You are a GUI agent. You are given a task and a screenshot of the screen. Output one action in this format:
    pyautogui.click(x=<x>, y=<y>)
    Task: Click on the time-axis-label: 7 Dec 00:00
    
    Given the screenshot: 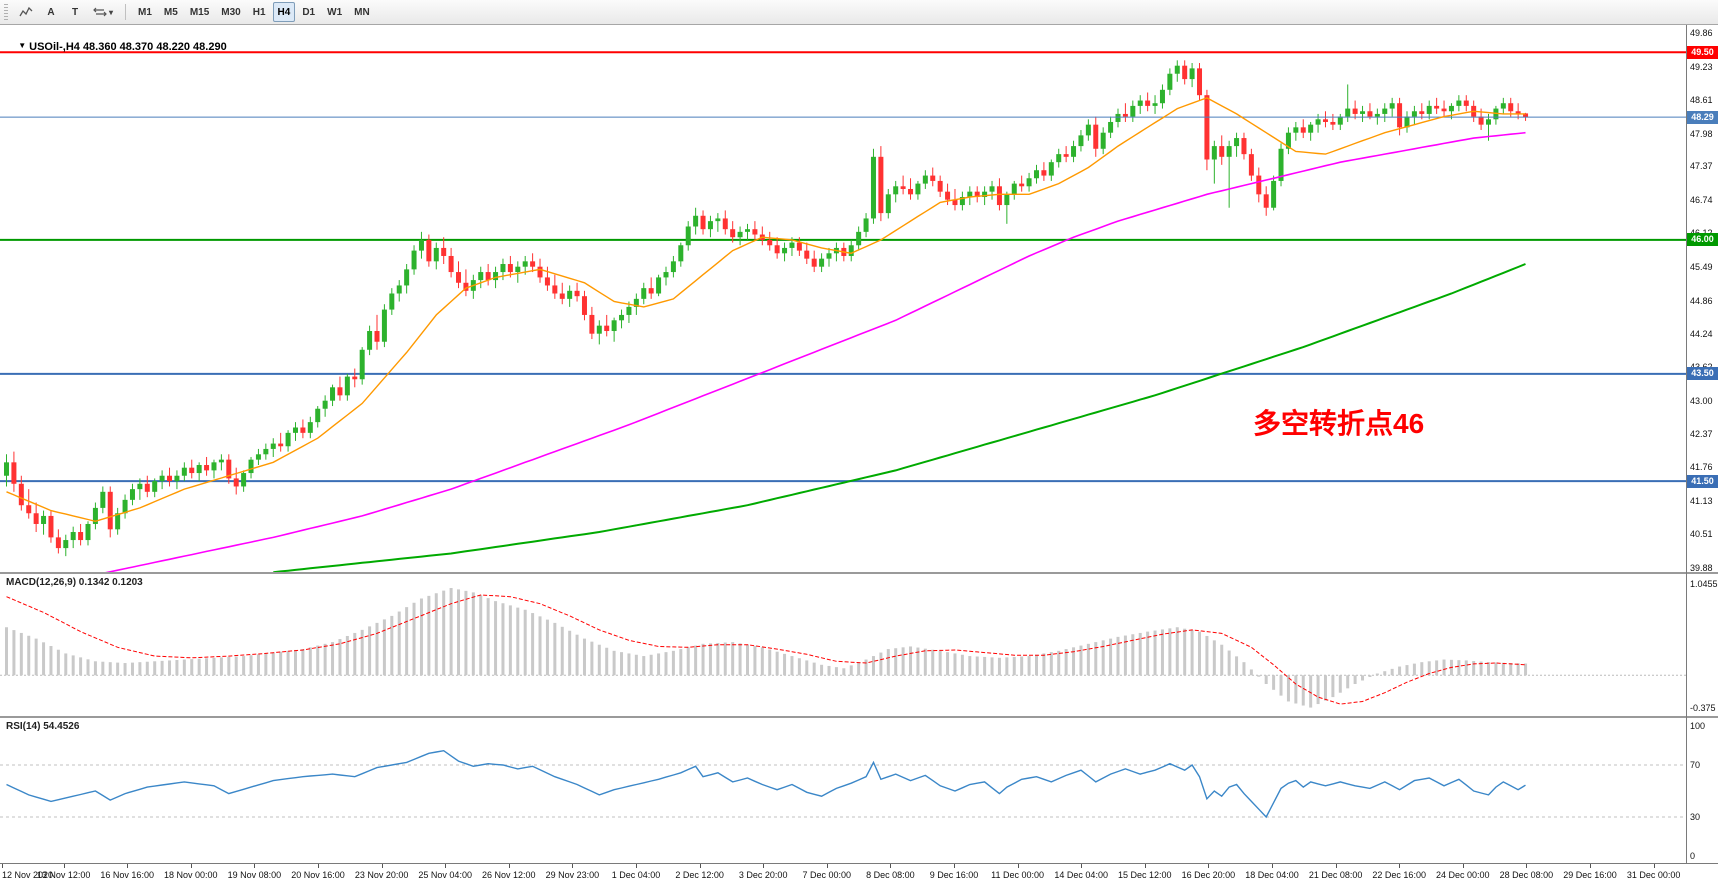 What is the action you would take?
    pyautogui.click(x=827, y=875)
    